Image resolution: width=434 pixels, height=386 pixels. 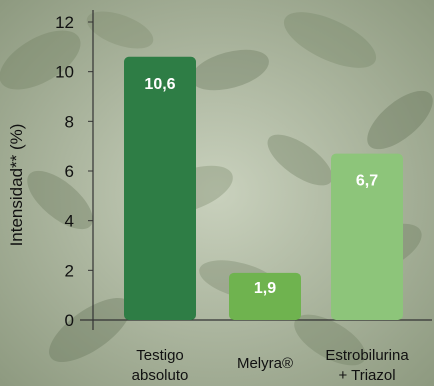 I want to click on category-label: absoluto, so click(x=160, y=375).